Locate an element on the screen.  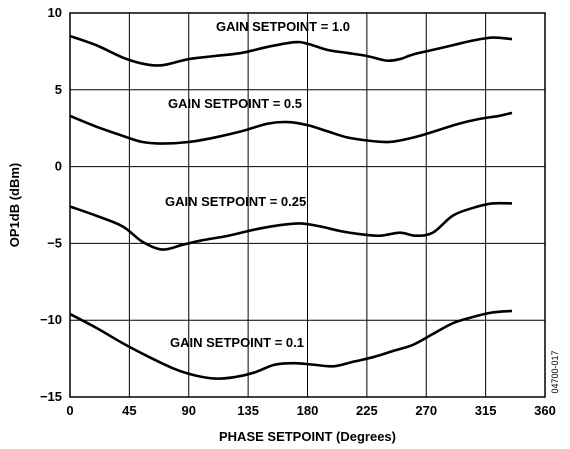
y-tick-label: 10 is located at coordinates (55, 12).